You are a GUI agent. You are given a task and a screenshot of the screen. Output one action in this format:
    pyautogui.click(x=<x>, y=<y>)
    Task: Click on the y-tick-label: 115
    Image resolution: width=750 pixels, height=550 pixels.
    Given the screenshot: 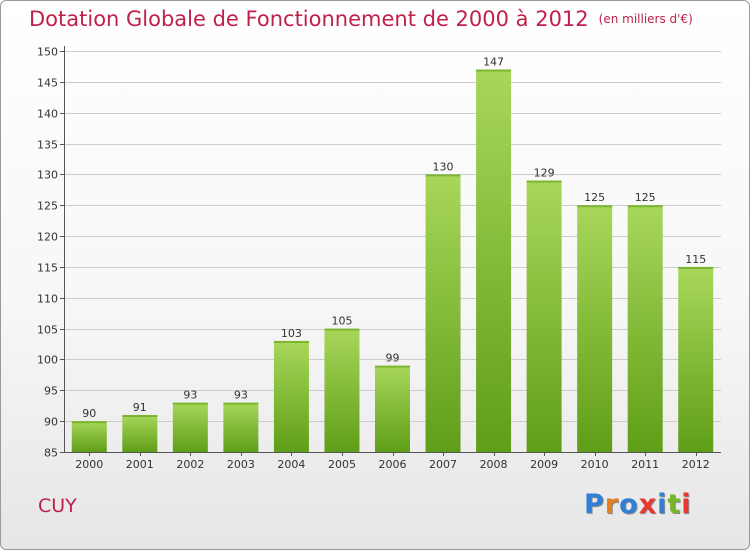 What is the action you would take?
    pyautogui.click(x=47, y=268)
    